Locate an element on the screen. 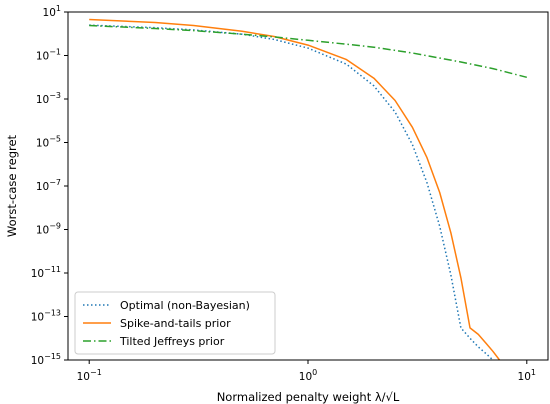 The height and width of the screenshot is (404, 550). y-tick-label-8: 10⁻¹³ is located at coordinates (46, 316).